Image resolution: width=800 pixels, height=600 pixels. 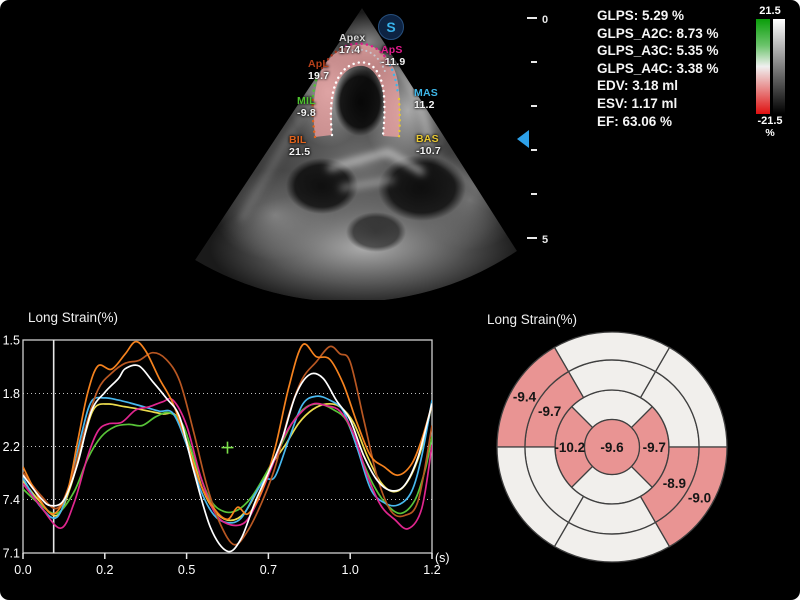 What do you see at coordinates (532, 319) in the screenshot?
I see `bullseye-title: Long Strain(%)` at bounding box center [532, 319].